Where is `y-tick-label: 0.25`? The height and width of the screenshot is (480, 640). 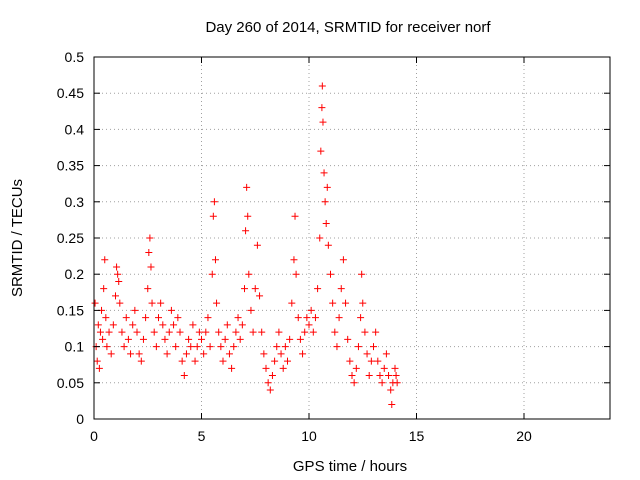
y-tick-label: 0.25 is located at coordinates (70, 238).